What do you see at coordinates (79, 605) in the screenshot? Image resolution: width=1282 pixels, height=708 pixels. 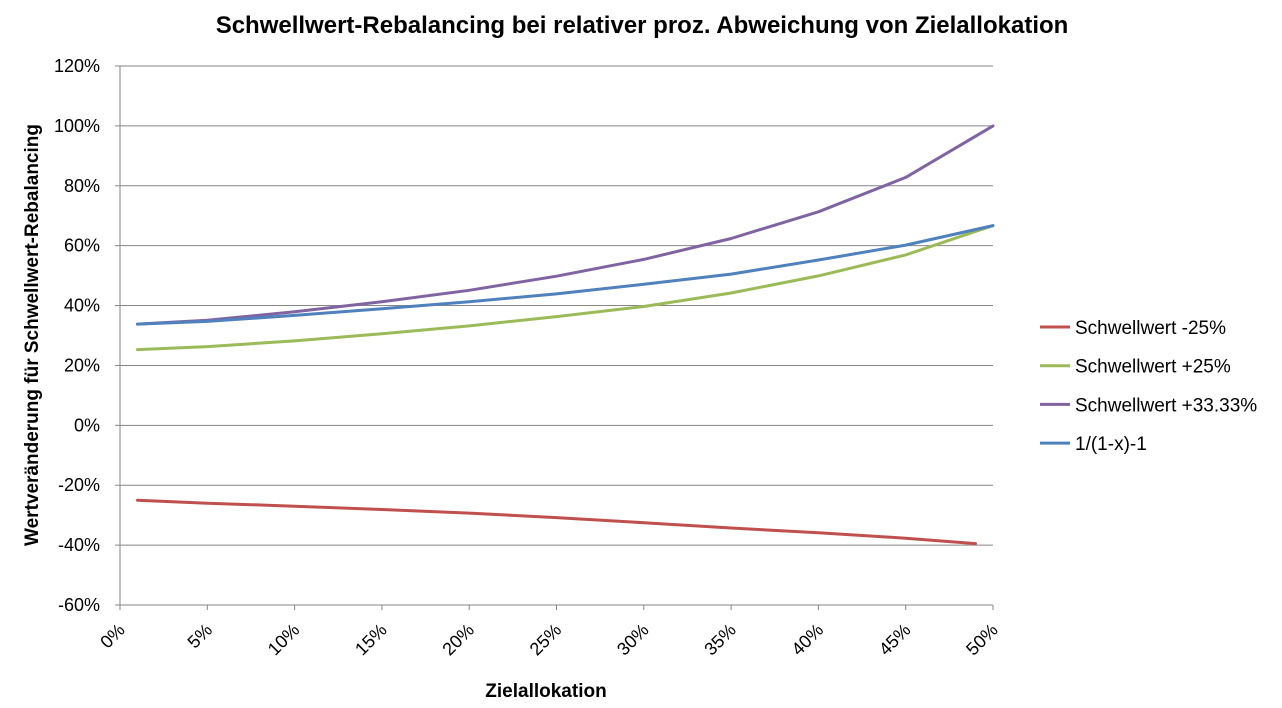 I see `y-tick-label: -60%` at bounding box center [79, 605].